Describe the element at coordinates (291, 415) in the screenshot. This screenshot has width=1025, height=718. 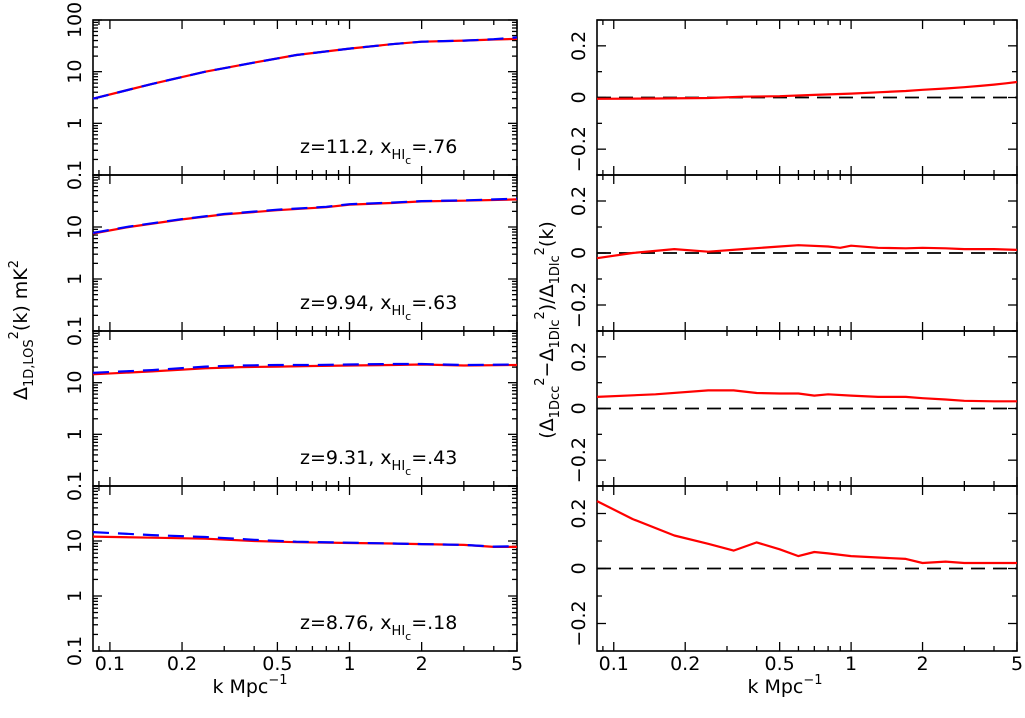
I see `panel-left-3: 0.1 1 10 z=9.31, xHIc=.43` at that location.